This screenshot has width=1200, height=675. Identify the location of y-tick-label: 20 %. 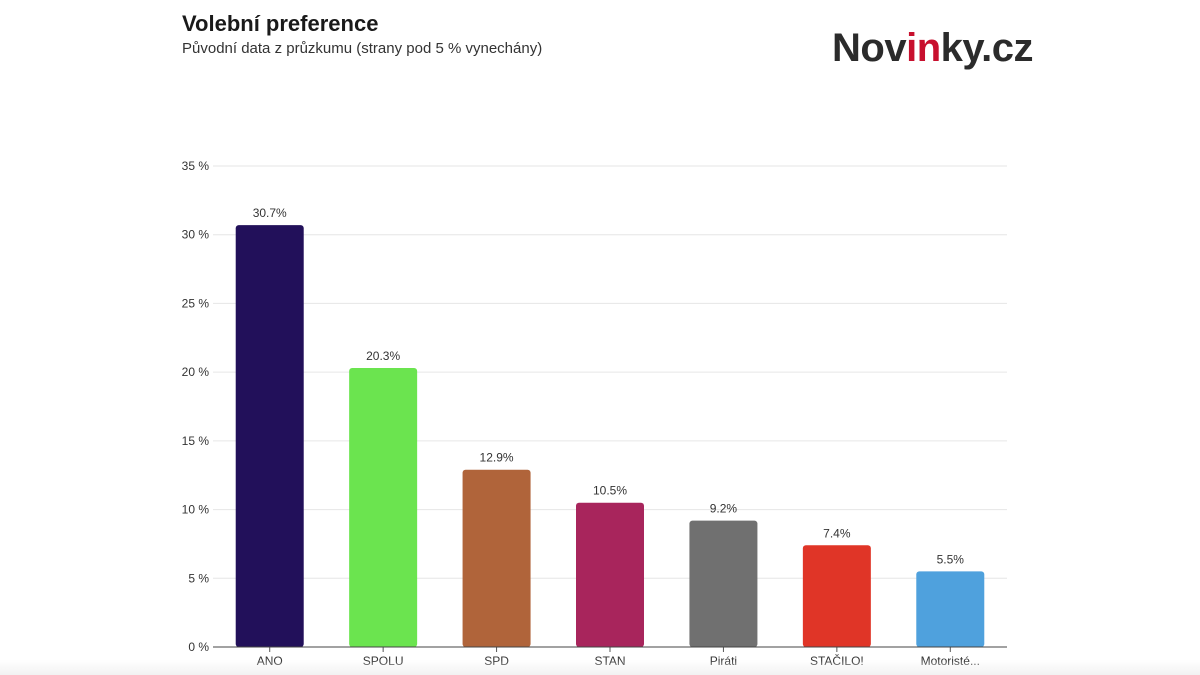
(196, 372).